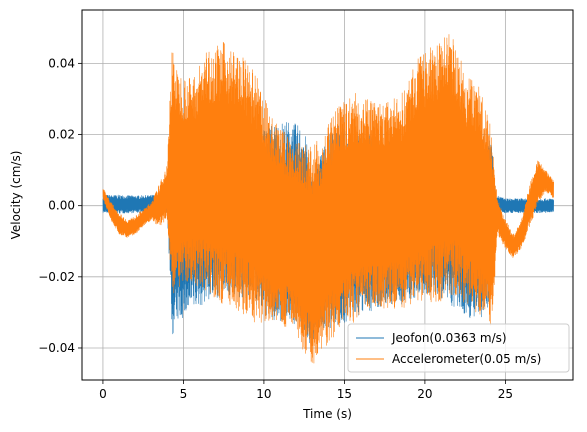  What do you see at coordinates (466, 359) in the screenshot?
I see `legend-label-accelerometer: Accelerometer(0.05 m/s)` at bounding box center [466, 359].